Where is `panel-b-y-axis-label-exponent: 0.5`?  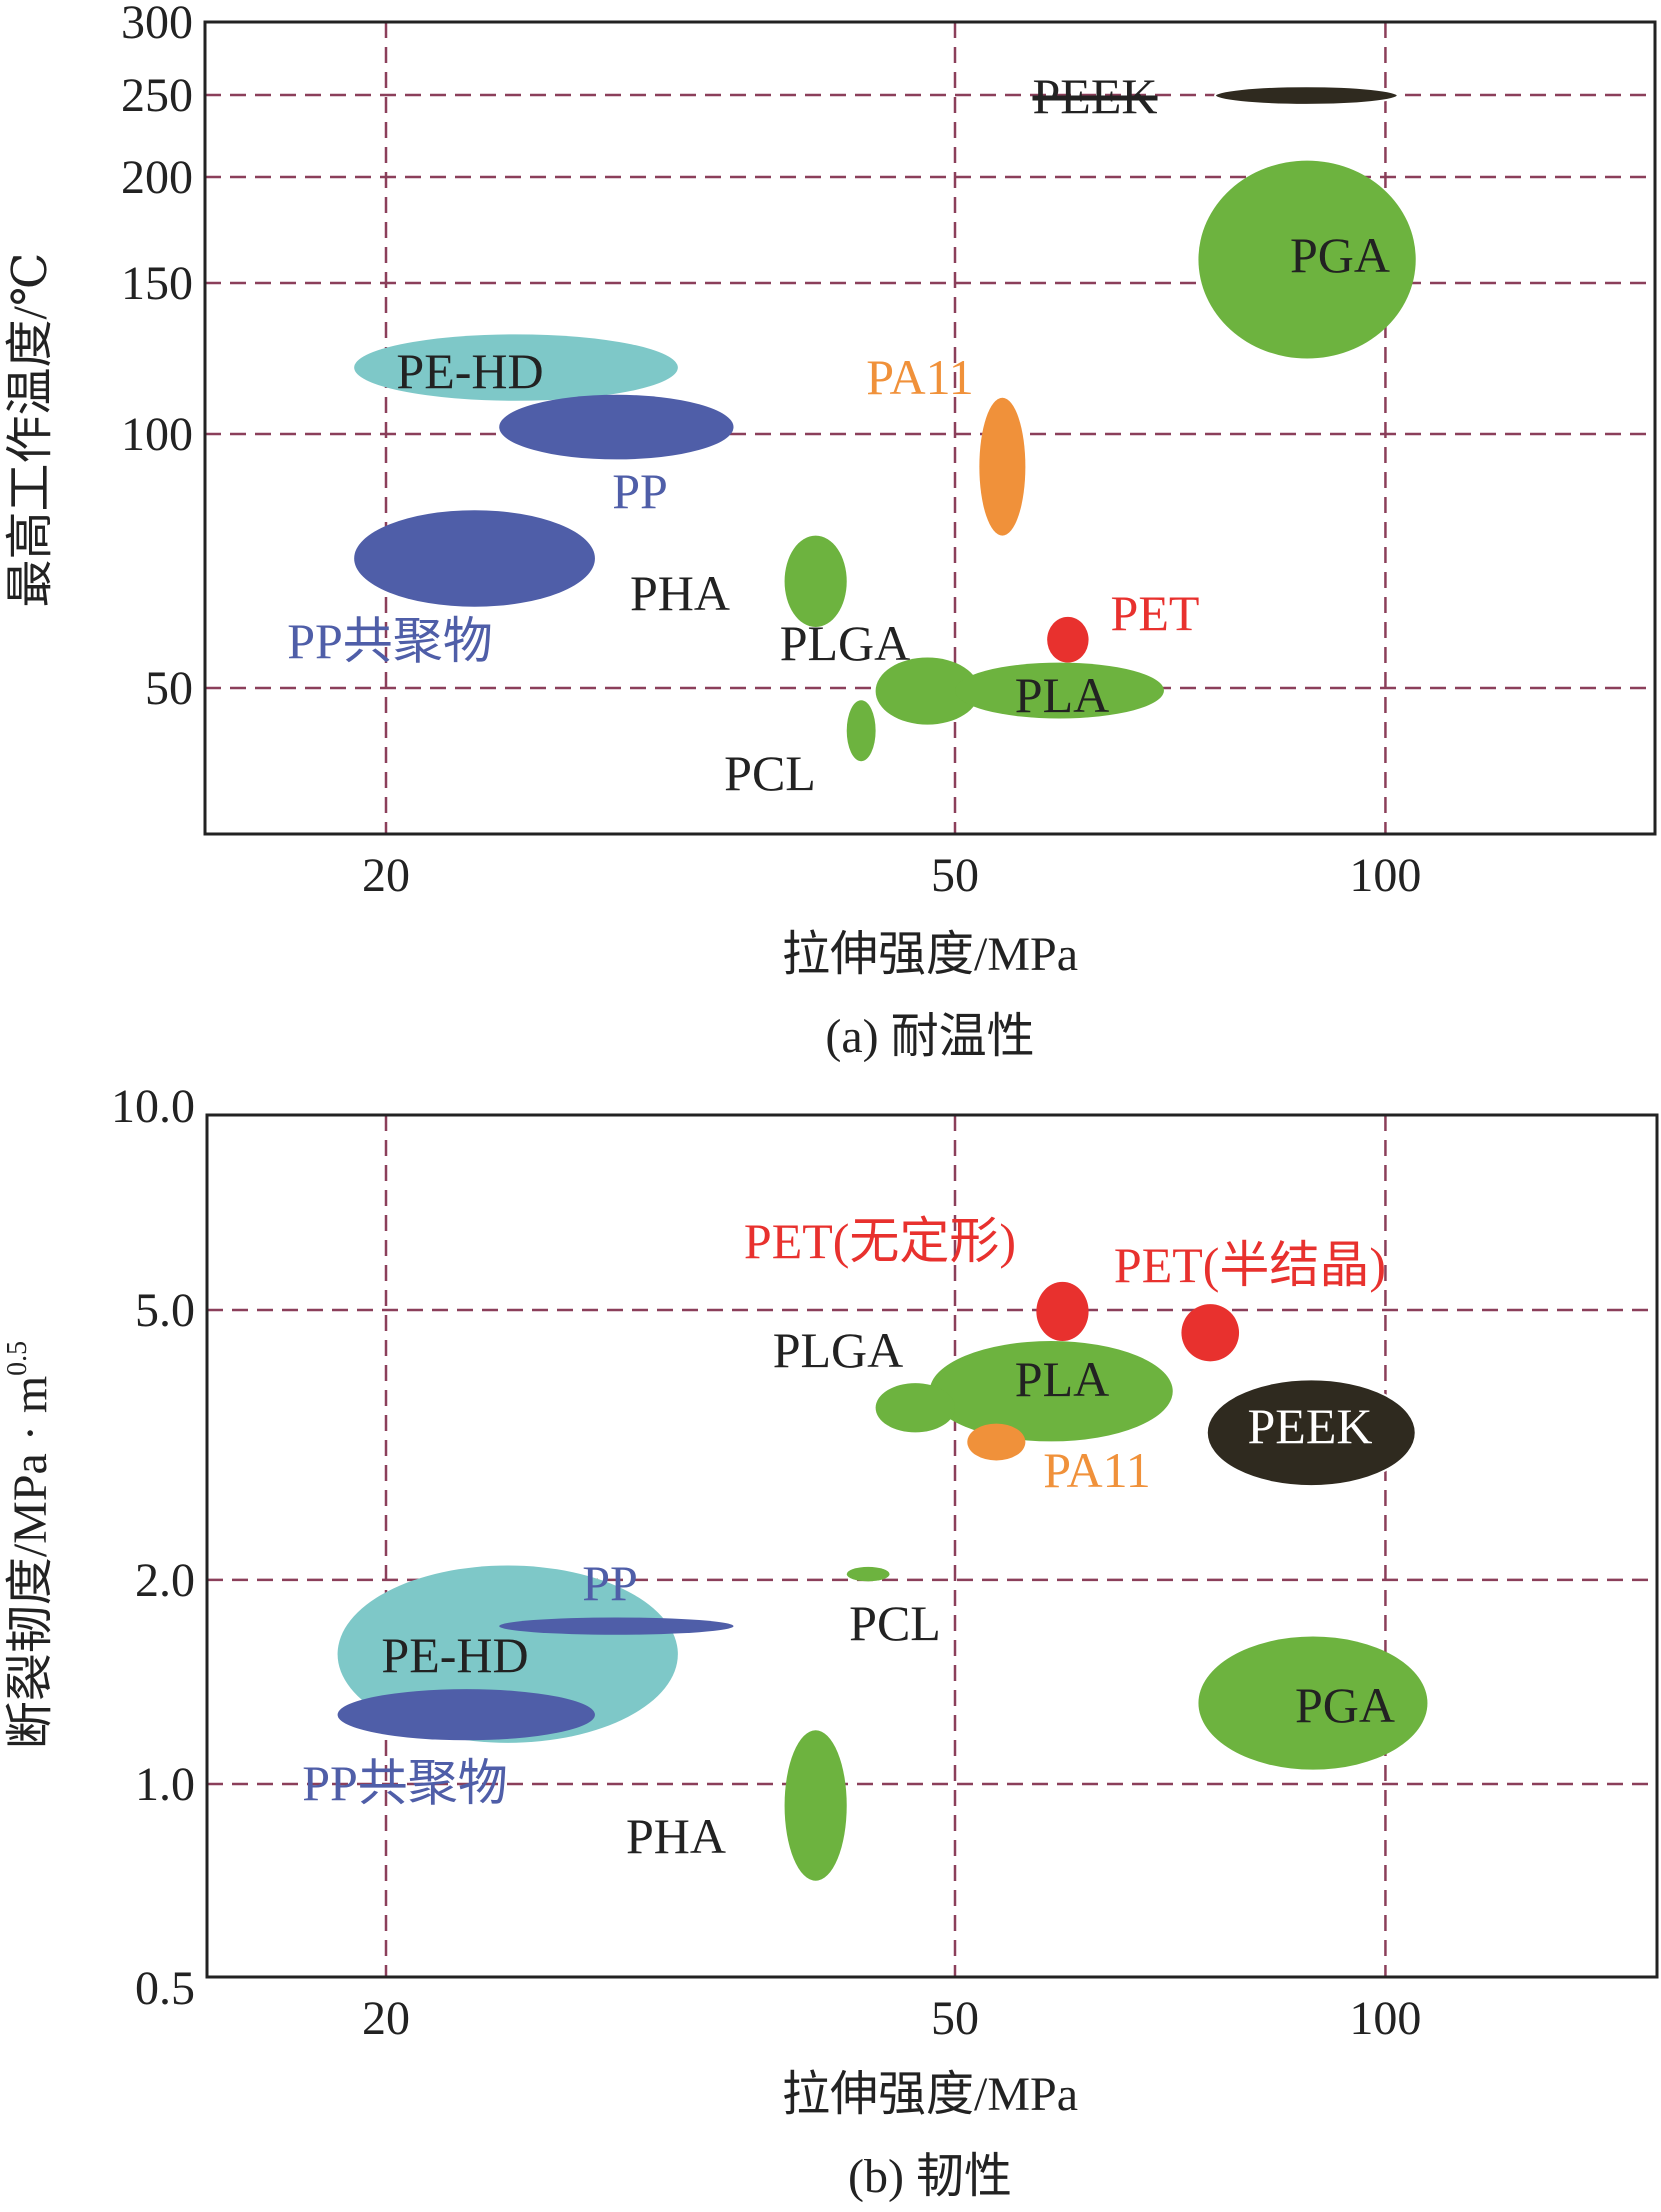
panel-b-y-axis-label-exponent: 0.5 is located at coordinates (17, 1358).